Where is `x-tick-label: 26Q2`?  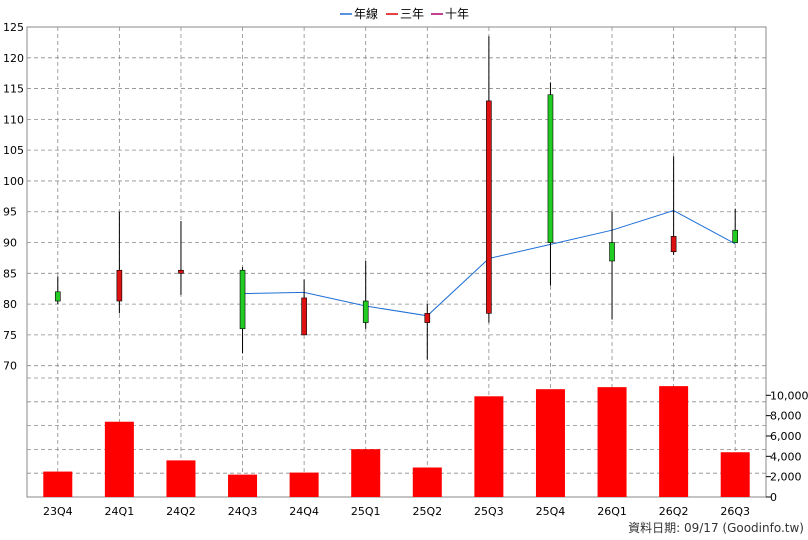
x-tick-label: 26Q2 is located at coordinates (674, 511).